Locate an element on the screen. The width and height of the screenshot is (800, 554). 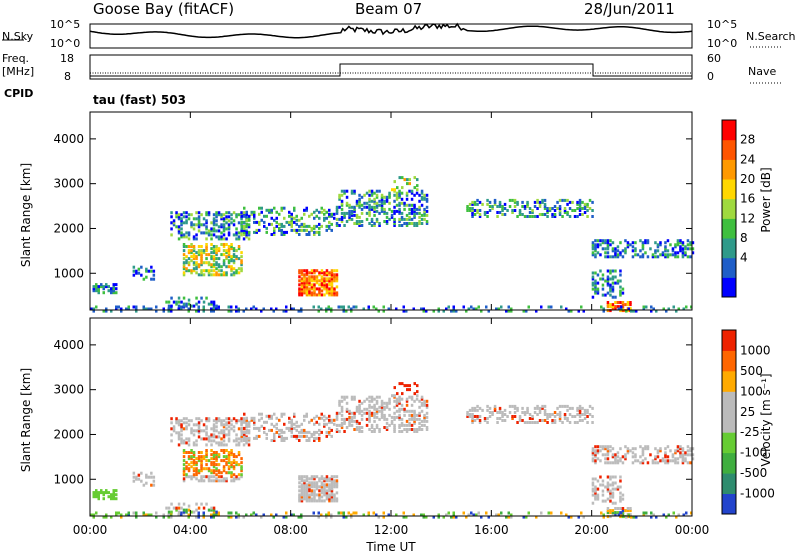
station-title: Goose Bay (fitACF) is located at coordinates (164, 9).